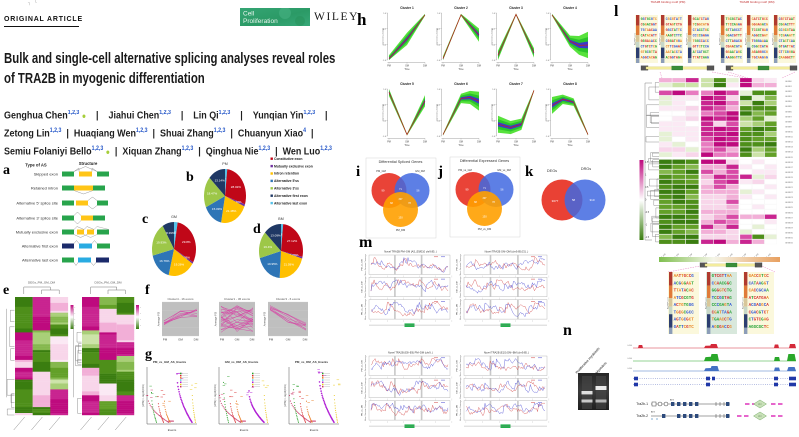  What do you see at coordinates (420, 171) in the screenshot?
I see `svg-text: GM_DM` at bounding box center [420, 171].